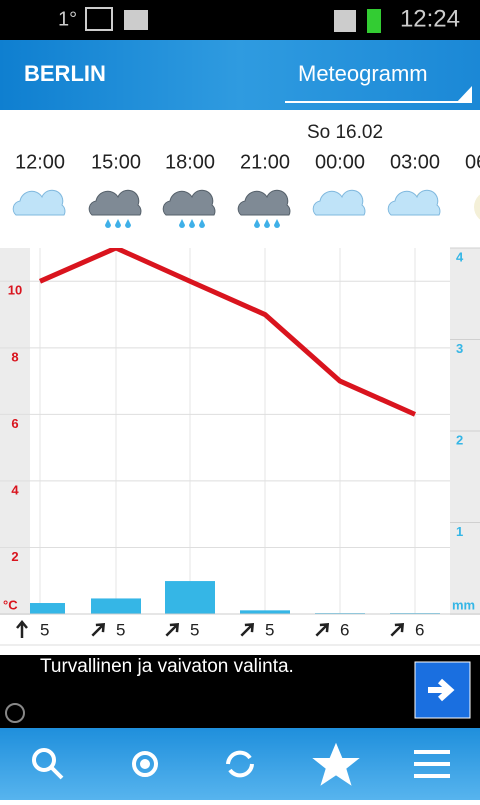 The height and width of the screenshot is (805, 480). What do you see at coordinates (99, 19) in the screenshot?
I see `gallery-icon` at bounding box center [99, 19].